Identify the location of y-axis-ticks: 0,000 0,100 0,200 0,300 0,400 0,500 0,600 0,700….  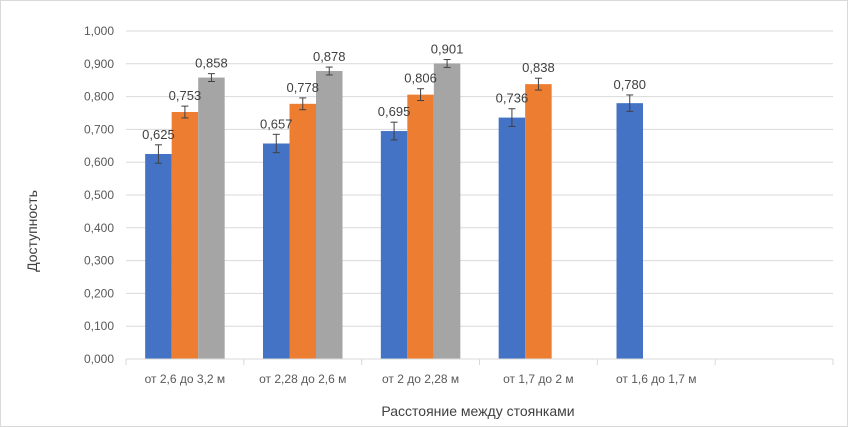
(99, 195).